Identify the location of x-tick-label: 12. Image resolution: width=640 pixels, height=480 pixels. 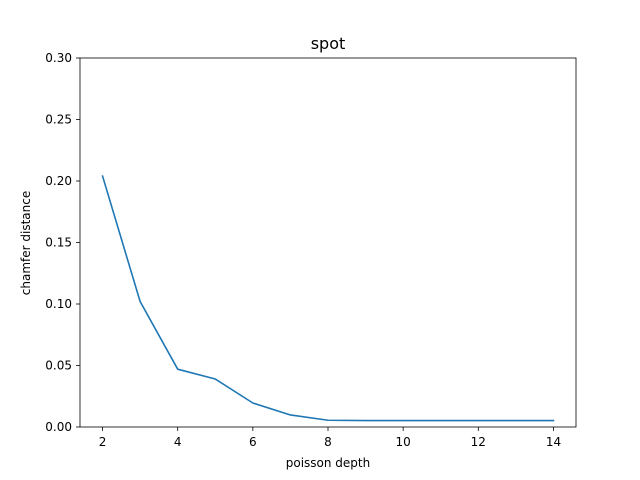
(478, 442).